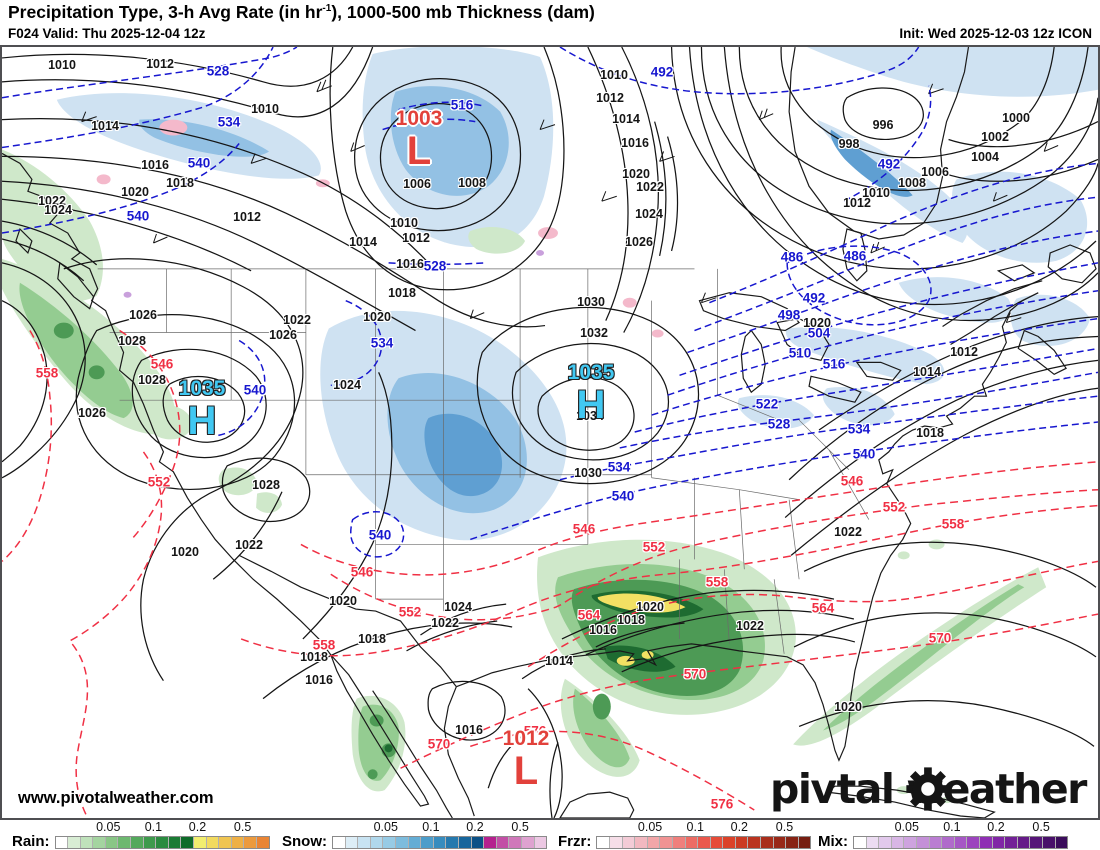 Image resolution: width=1100 pixels, height=850 pixels. I want to click on legend-group-mix: Mix: 0.05 0.1 0.2 0.5, so click(943, 835).